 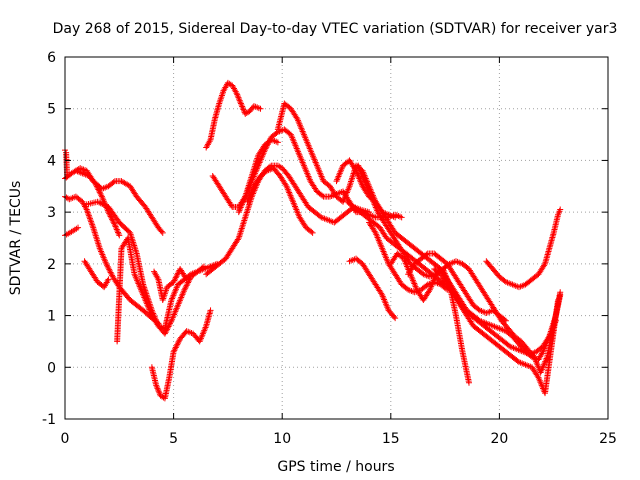 I want to click on series-s10, so click(x=170, y=285).